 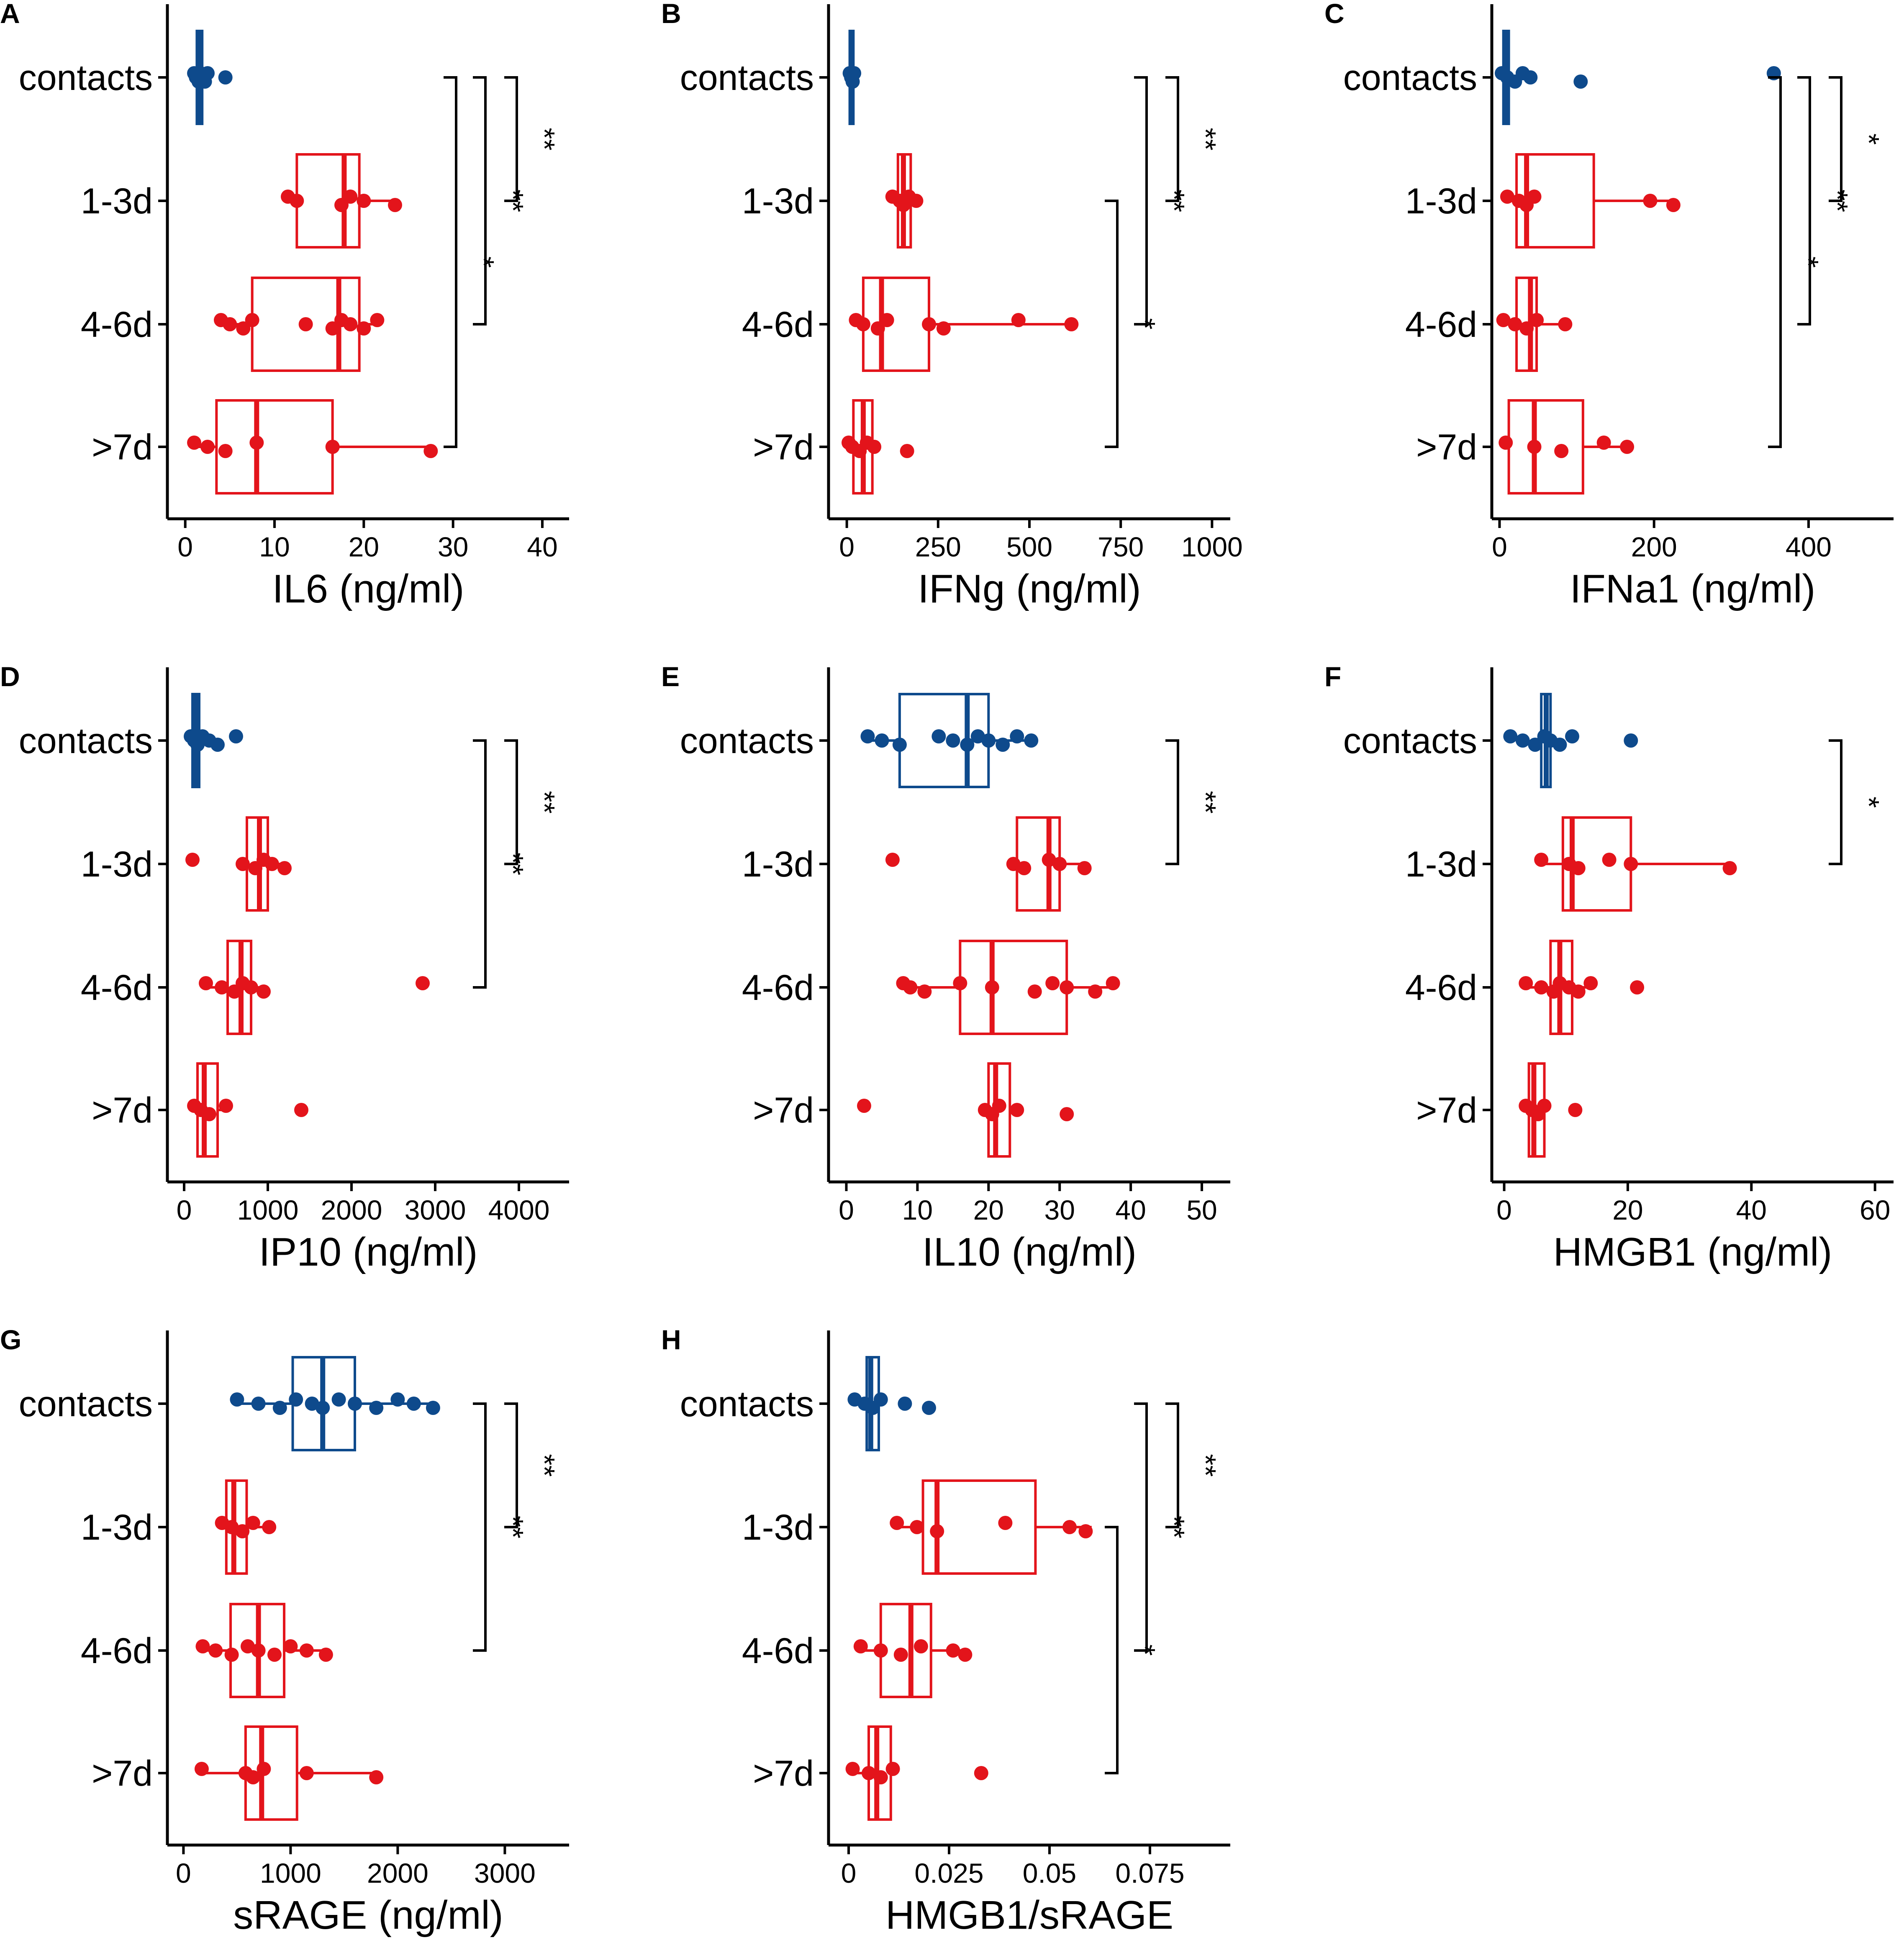 What do you see at coordinates (274, 447) in the screenshot?
I see `box-iqr` at bounding box center [274, 447].